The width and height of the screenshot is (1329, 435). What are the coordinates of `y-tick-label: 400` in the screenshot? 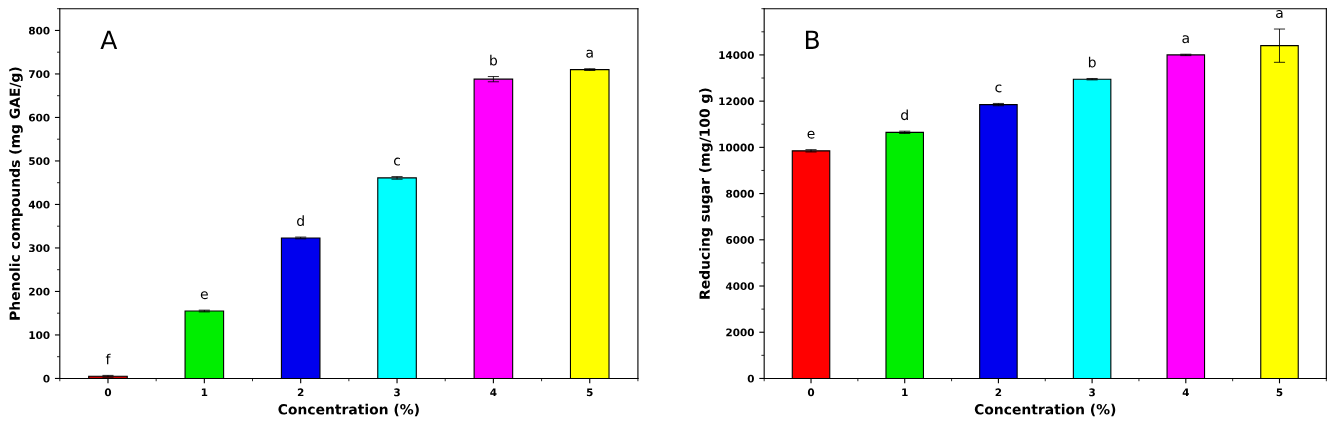 It's located at (39, 204).